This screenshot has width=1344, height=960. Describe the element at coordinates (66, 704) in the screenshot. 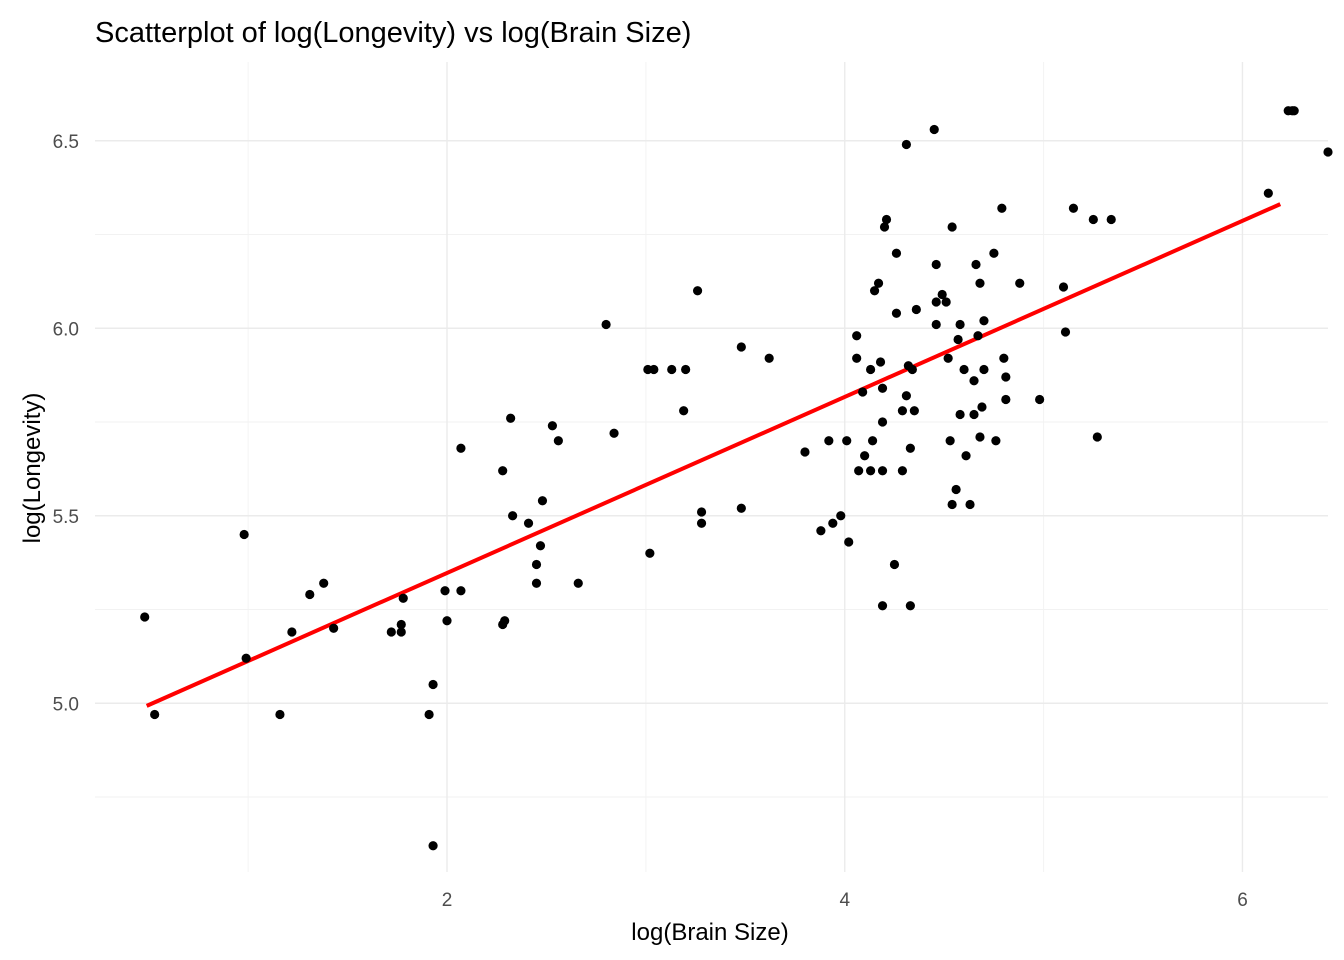

I see `y-tick-label: 5.0` at that location.